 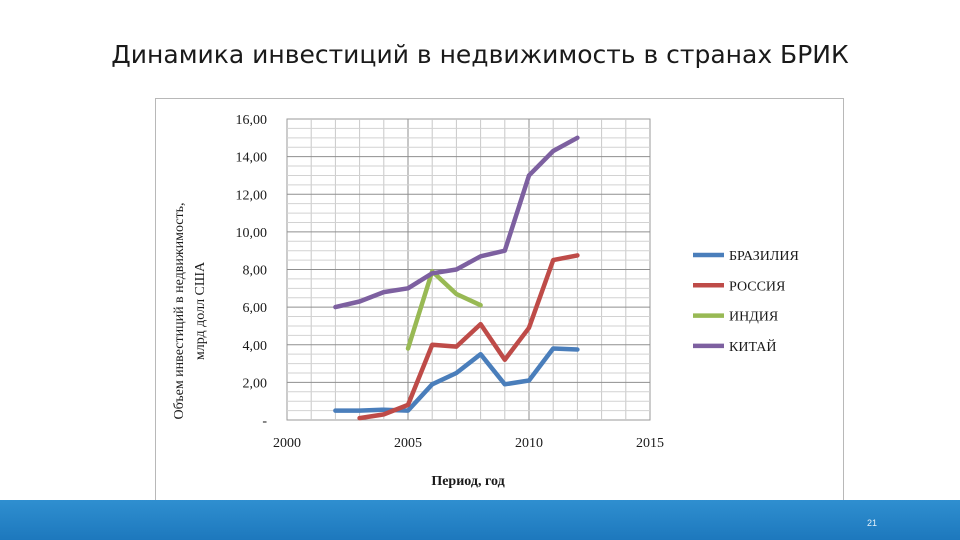 What do you see at coordinates (252, 120) in the screenshot?
I see `y-tick-label: 16,00` at bounding box center [252, 120].